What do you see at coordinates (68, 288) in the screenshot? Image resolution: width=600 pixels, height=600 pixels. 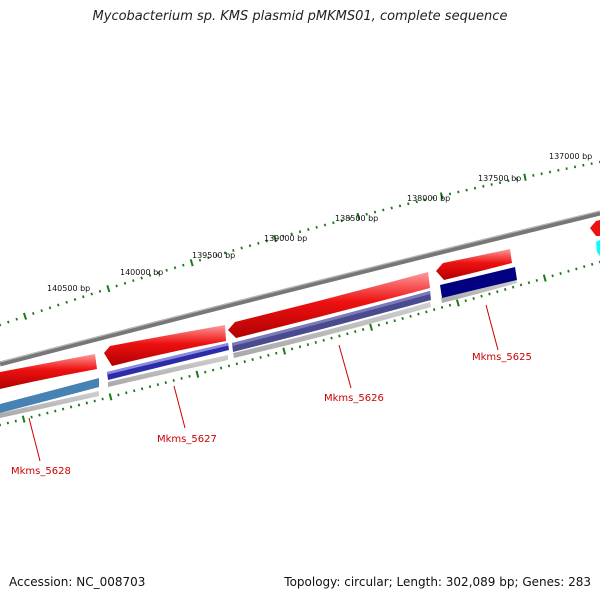 I see `tick-label: 140500 bp` at bounding box center [68, 288].